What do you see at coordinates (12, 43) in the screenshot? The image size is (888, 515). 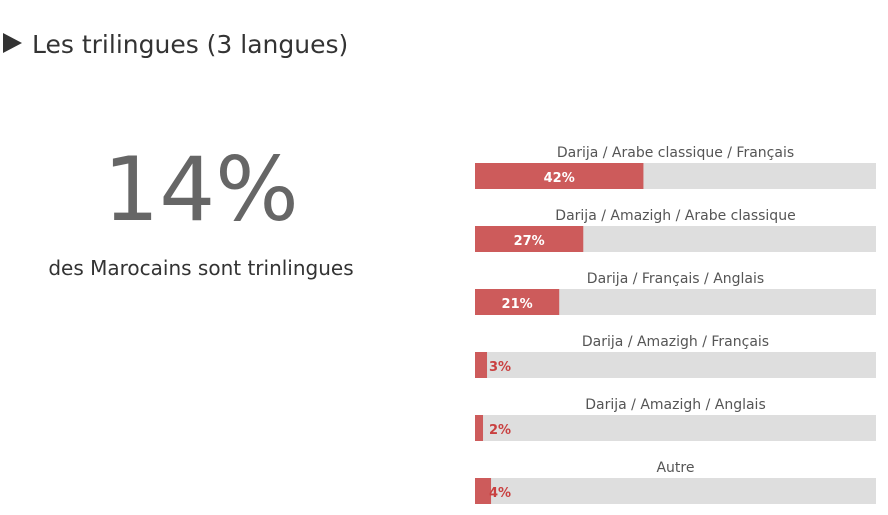 I see `heading-marker` at bounding box center [12, 43].